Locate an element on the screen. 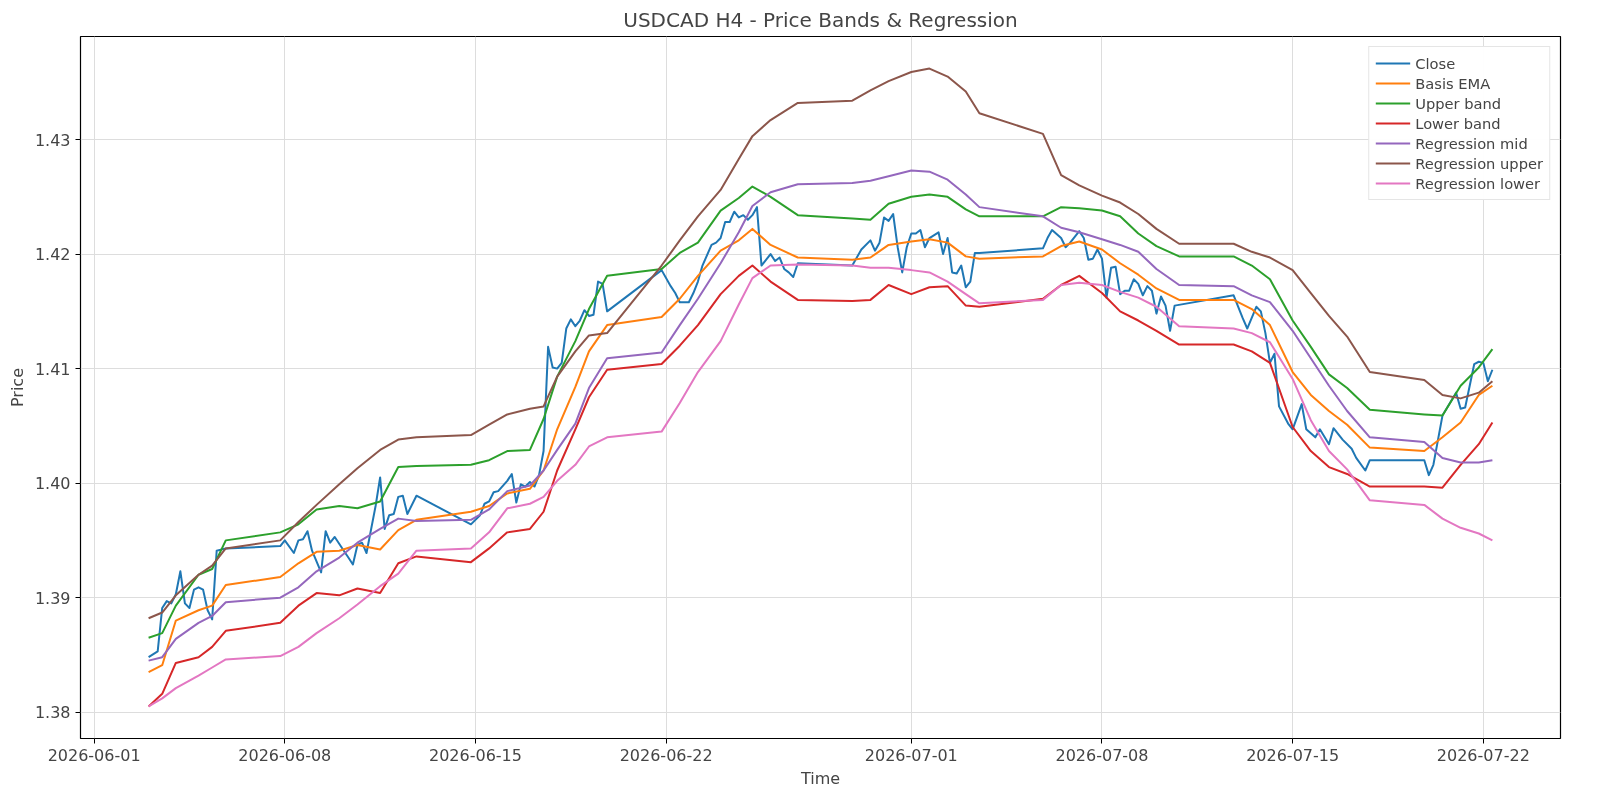 The image size is (1600, 800). x-tick-label: 2026-07-01 is located at coordinates (911, 755).